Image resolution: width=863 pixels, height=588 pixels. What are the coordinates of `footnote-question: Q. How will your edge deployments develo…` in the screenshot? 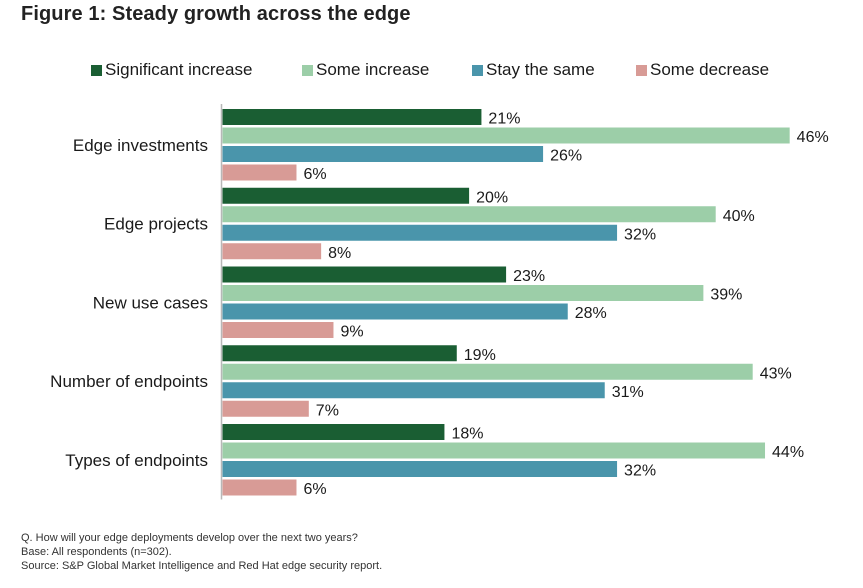 It's located at (189, 538).